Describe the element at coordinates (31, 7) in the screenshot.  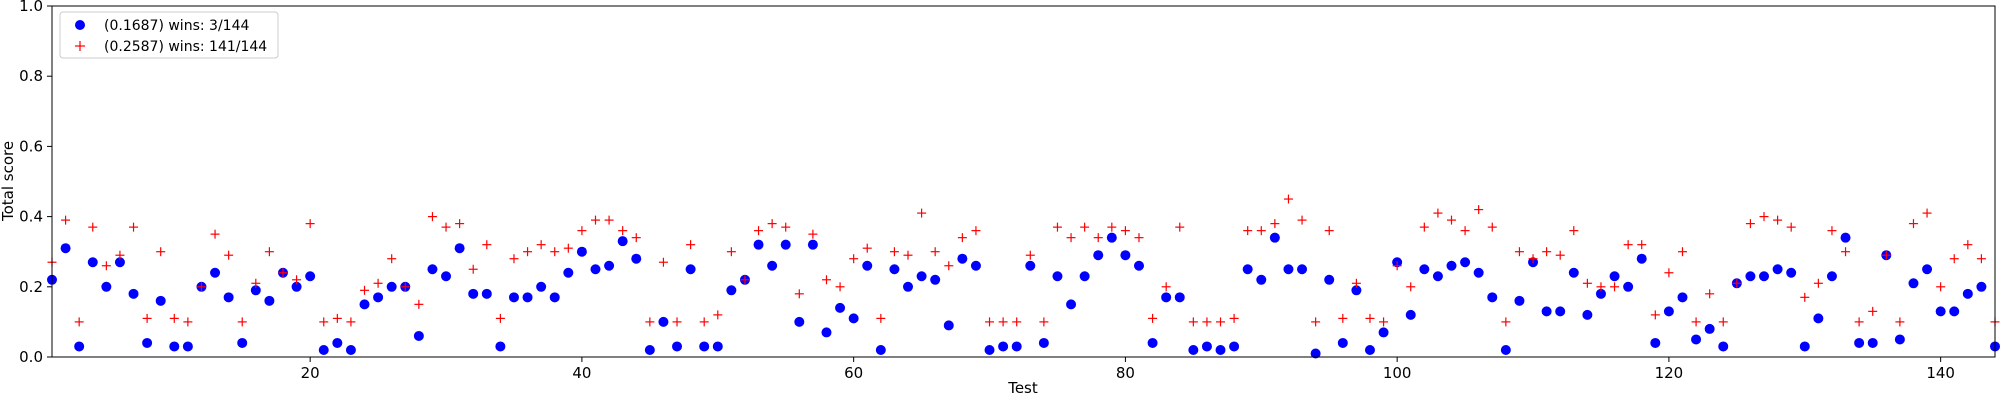
I see `y-tick-label: 1.0` at that location.